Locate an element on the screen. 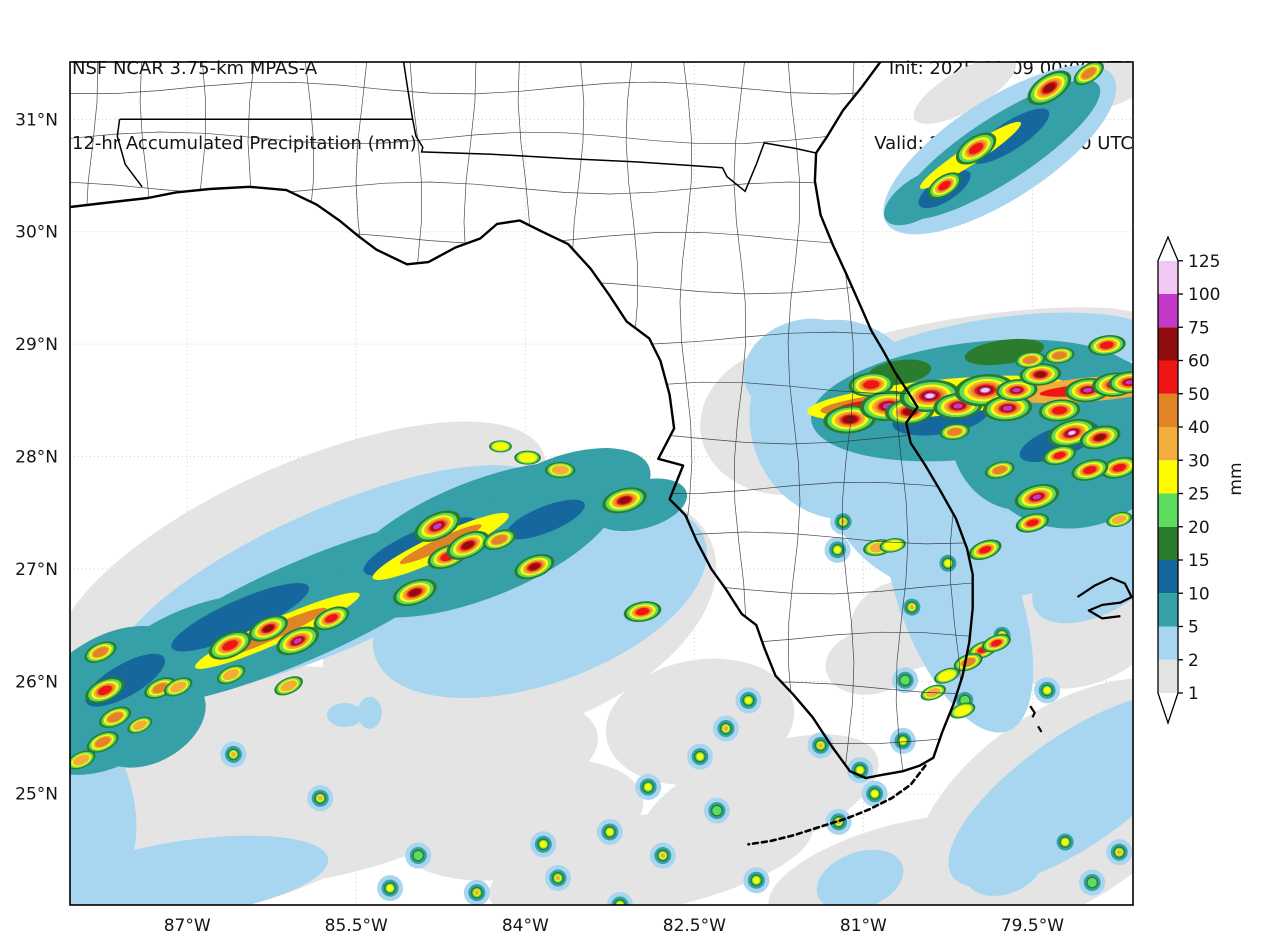  title-line-2: 12-hr Accumulated Precipitation (mm) is located at coordinates (244, 143).